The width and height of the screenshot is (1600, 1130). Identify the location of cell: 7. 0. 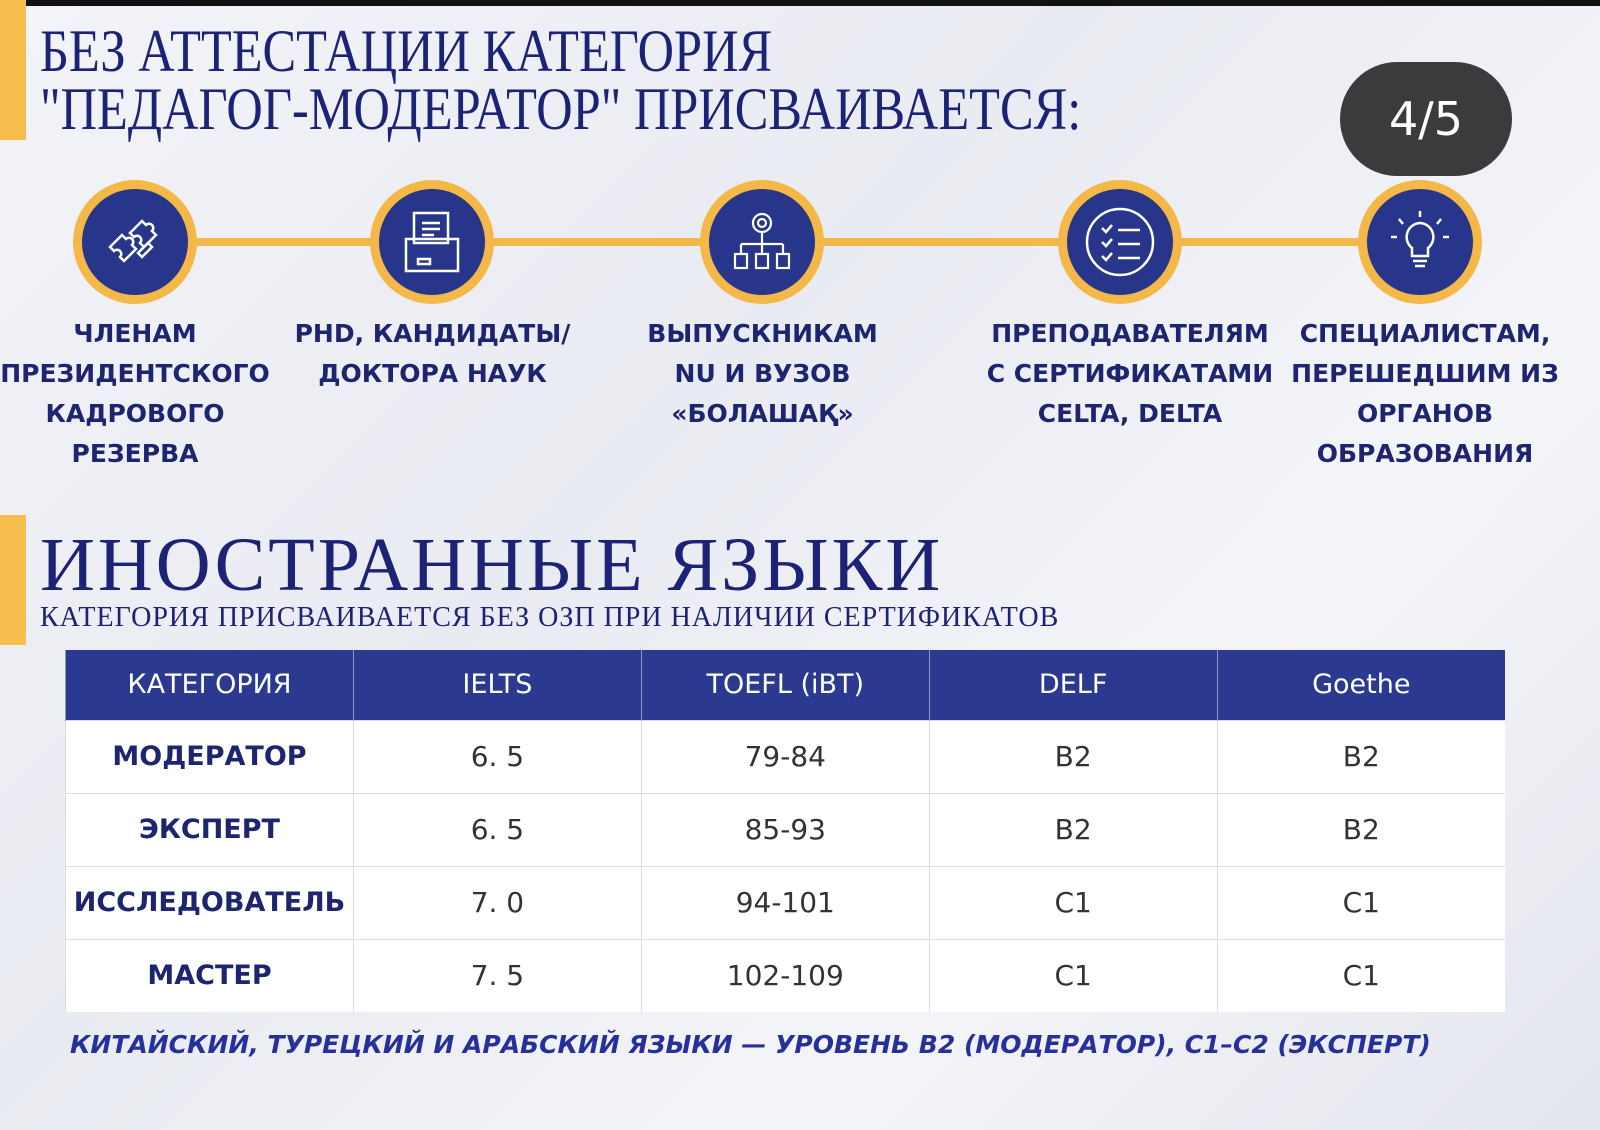
(497, 902).